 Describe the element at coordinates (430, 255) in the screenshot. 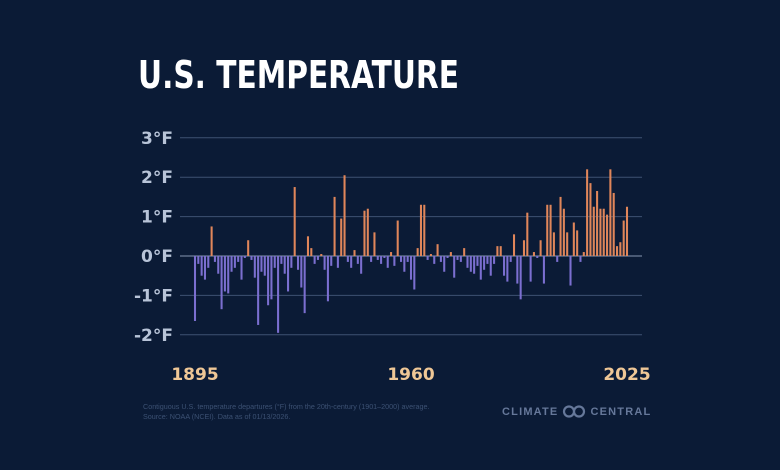

I see `bar-1966` at that location.